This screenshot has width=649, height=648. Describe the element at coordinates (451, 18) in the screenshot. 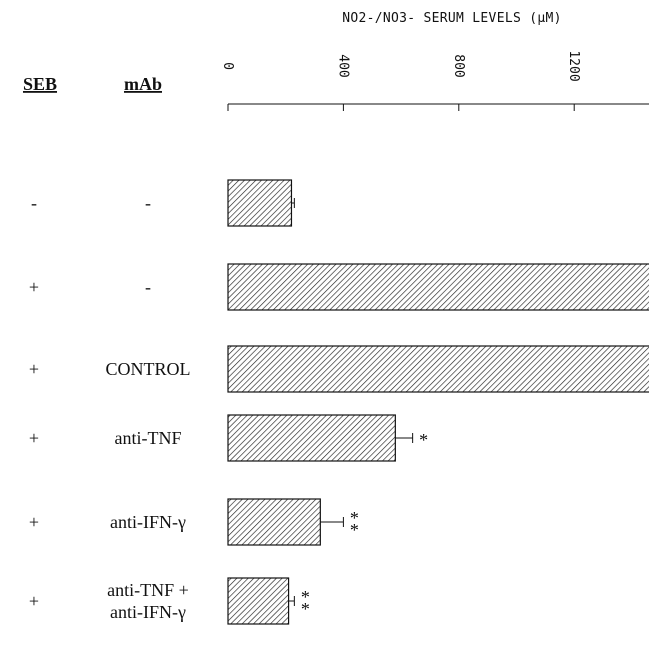

I see `x-axis-title: NO2-/NO3- SERUM LEVELS (μM)` at that location.